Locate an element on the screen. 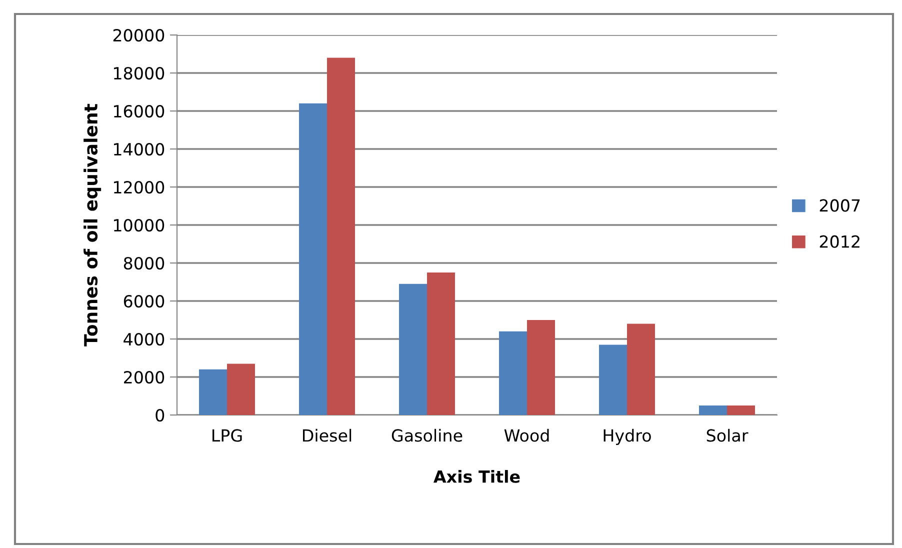  y-axis-title: Tonnes of oil equivalent is located at coordinates (93, 225).